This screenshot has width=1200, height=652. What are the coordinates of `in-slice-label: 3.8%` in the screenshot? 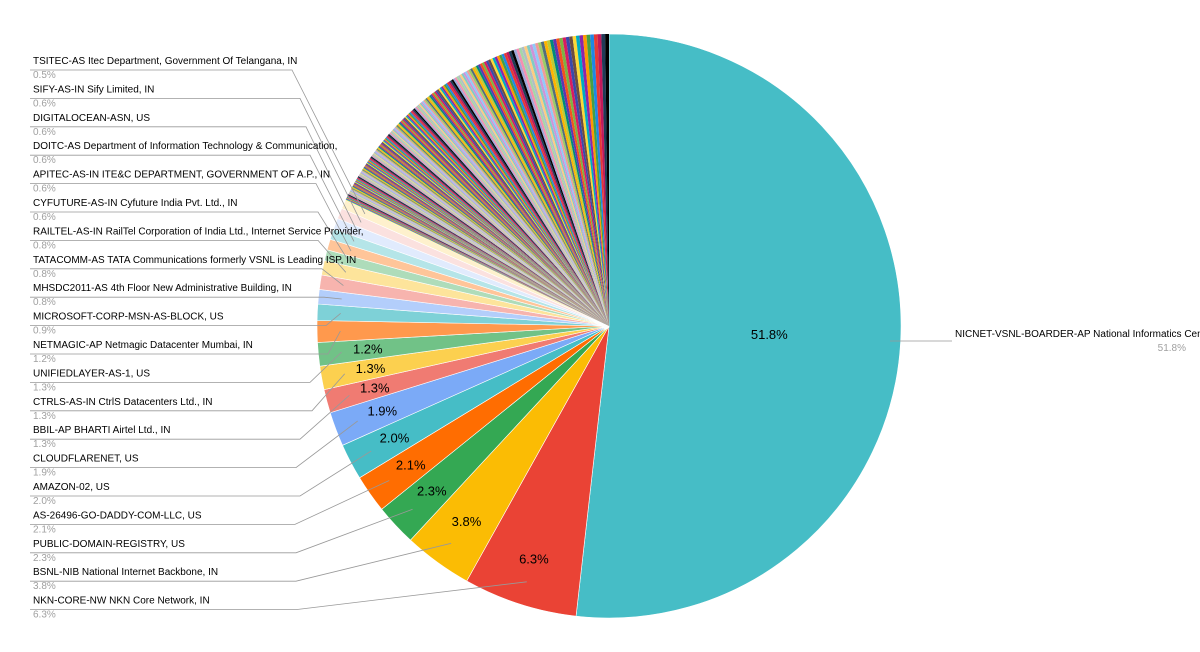 It's located at (467, 521).